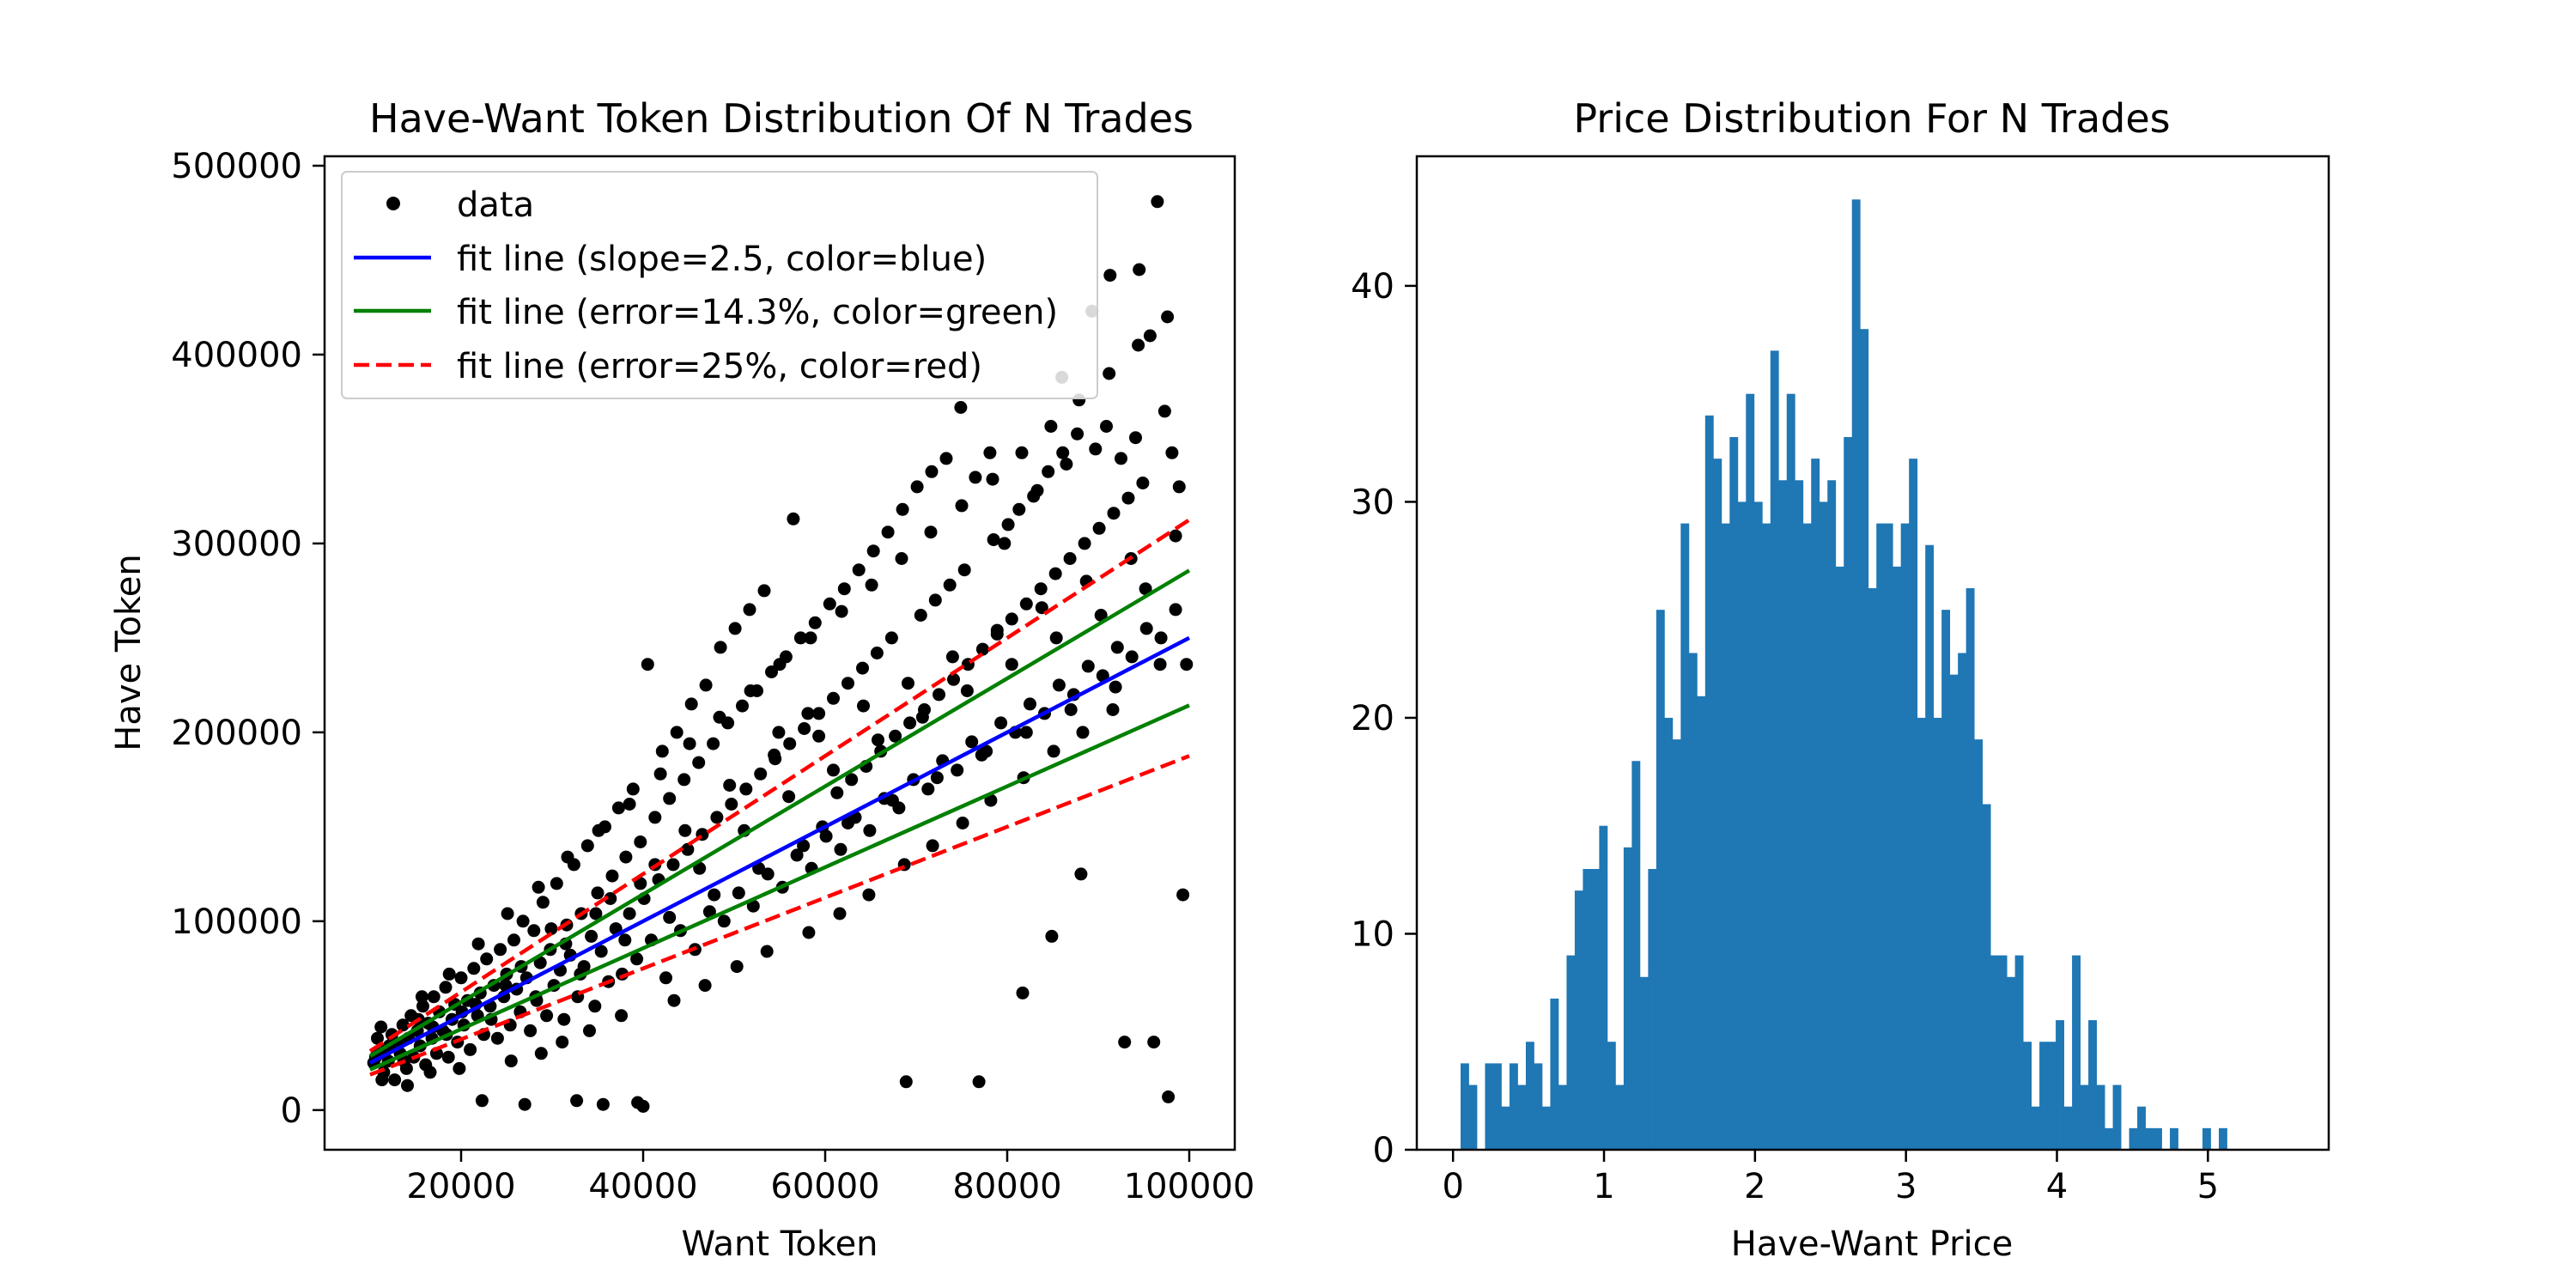 The height and width of the screenshot is (1288, 2576). Describe the element at coordinates (830, 1178) in the screenshot. I see `scatter-x-axis: 20000 40000 60000 80000 100000` at that location.